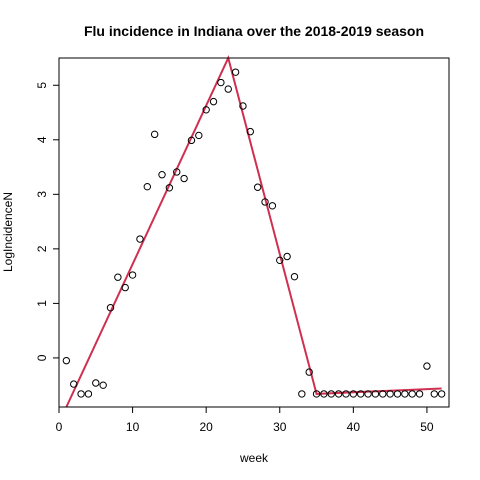  What do you see at coordinates (47, 221) in the screenshot?
I see `y-axis: 0 1 2 3 4 5` at bounding box center [47, 221].